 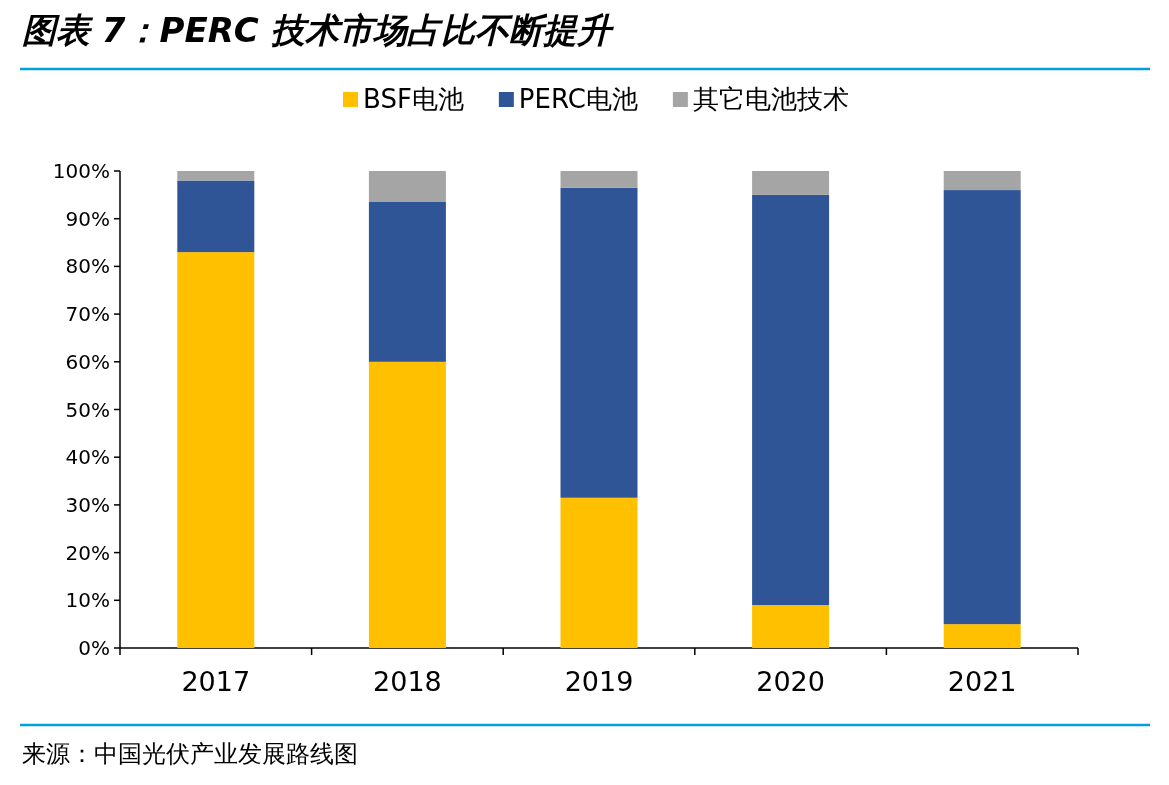 I want to click on y-tick-label: 40%, so click(x=87, y=457).